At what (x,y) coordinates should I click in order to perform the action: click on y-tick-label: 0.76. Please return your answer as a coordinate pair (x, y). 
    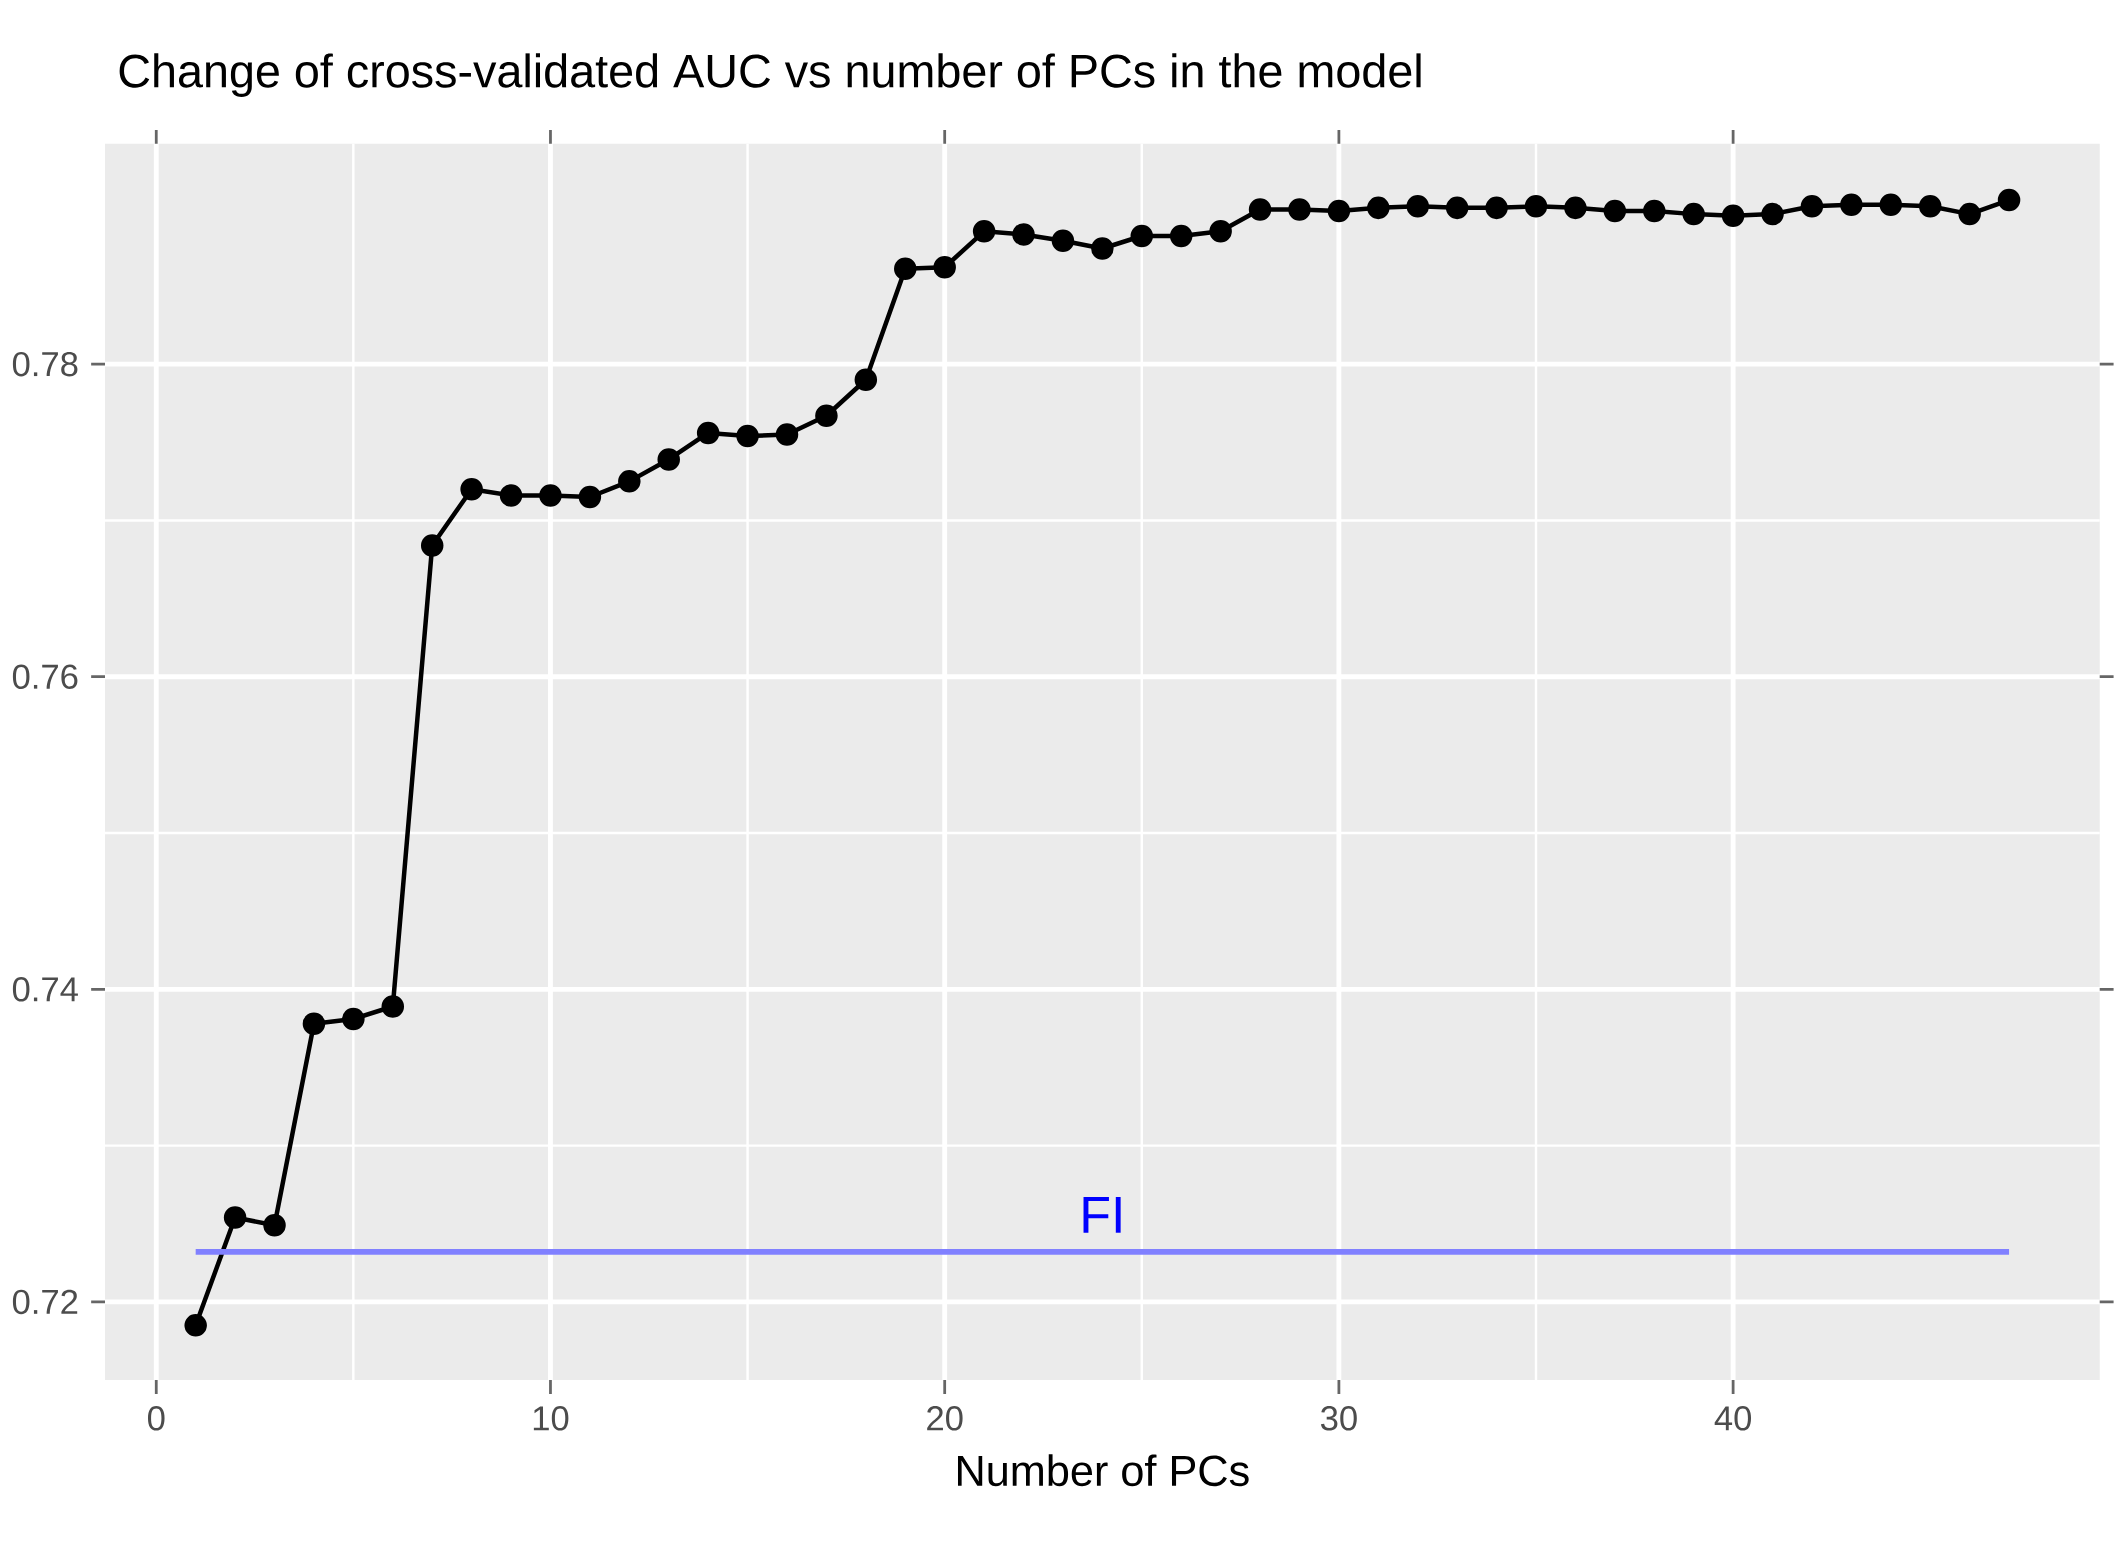
    Looking at the image, I should click on (45, 676).